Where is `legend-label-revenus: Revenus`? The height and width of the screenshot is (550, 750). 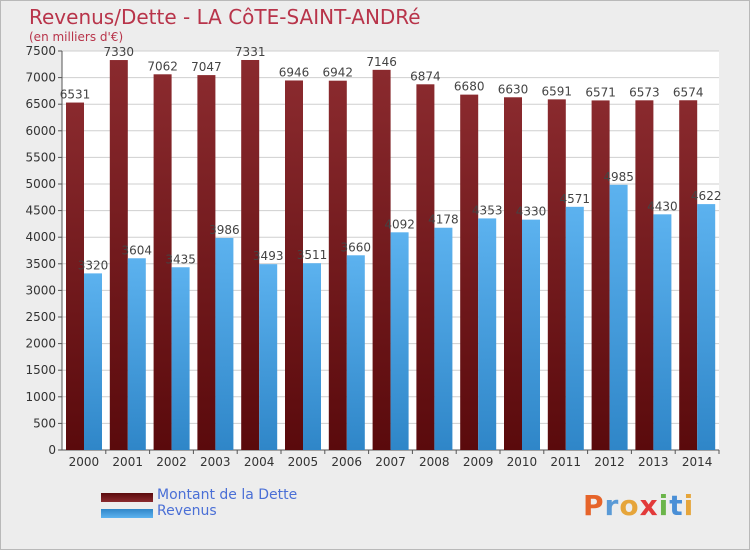 legend-label-revenus: Revenus is located at coordinates (187, 511).